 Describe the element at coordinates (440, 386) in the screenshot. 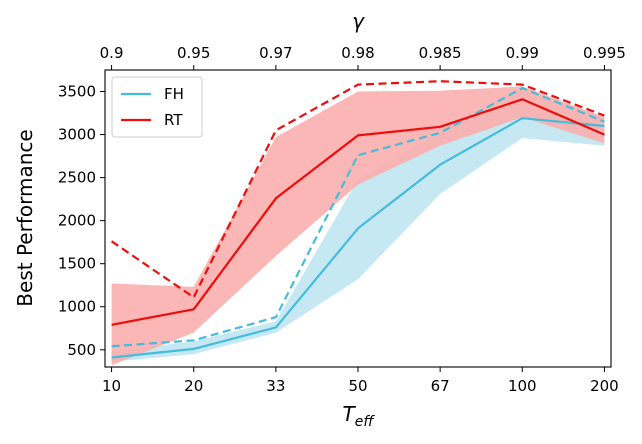

I see `x-tick-label: 67` at that location.